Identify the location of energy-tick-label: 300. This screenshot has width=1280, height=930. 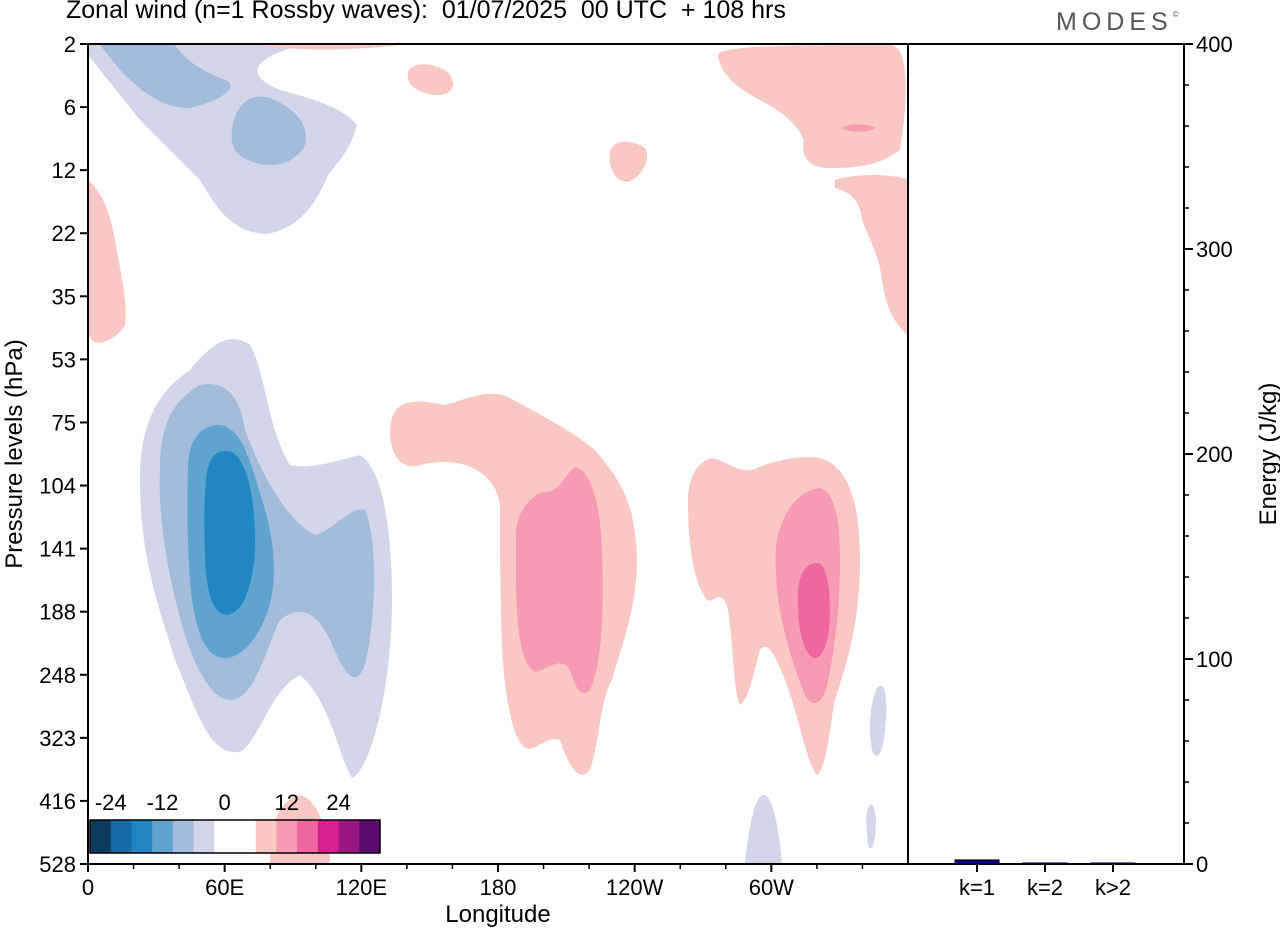
(1214, 249).